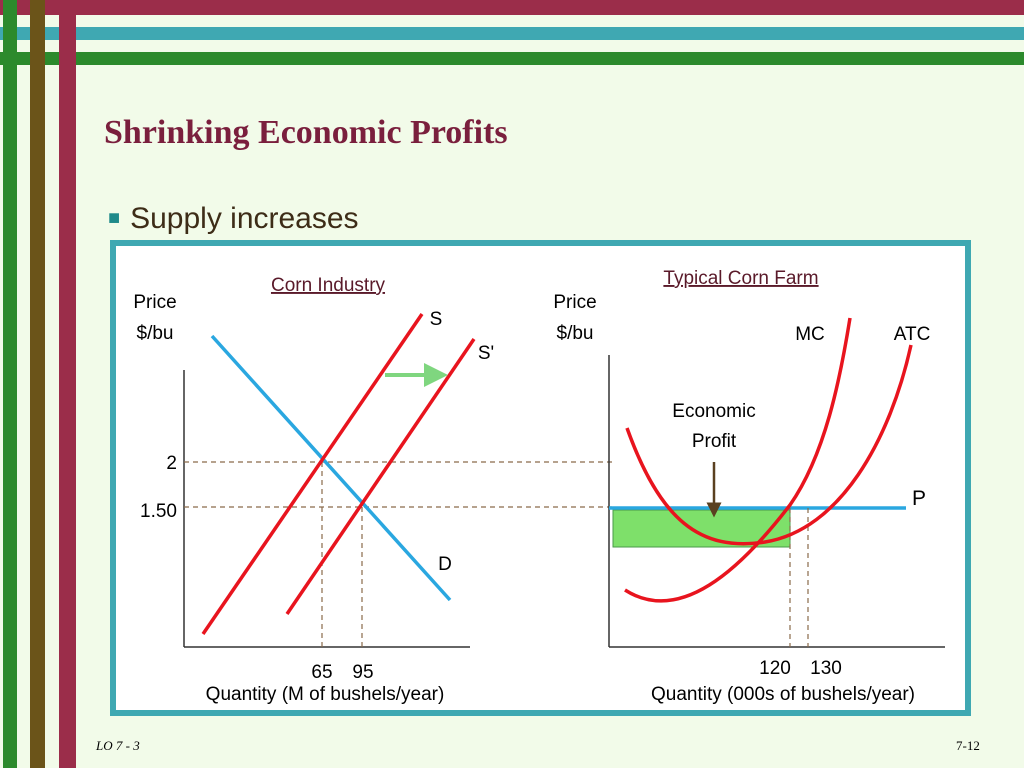 The height and width of the screenshot is (768, 1024). Describe the element at coordinates (740, 278) in the screenshot. I see `farm-title: Typical Corn Farm` at that location.